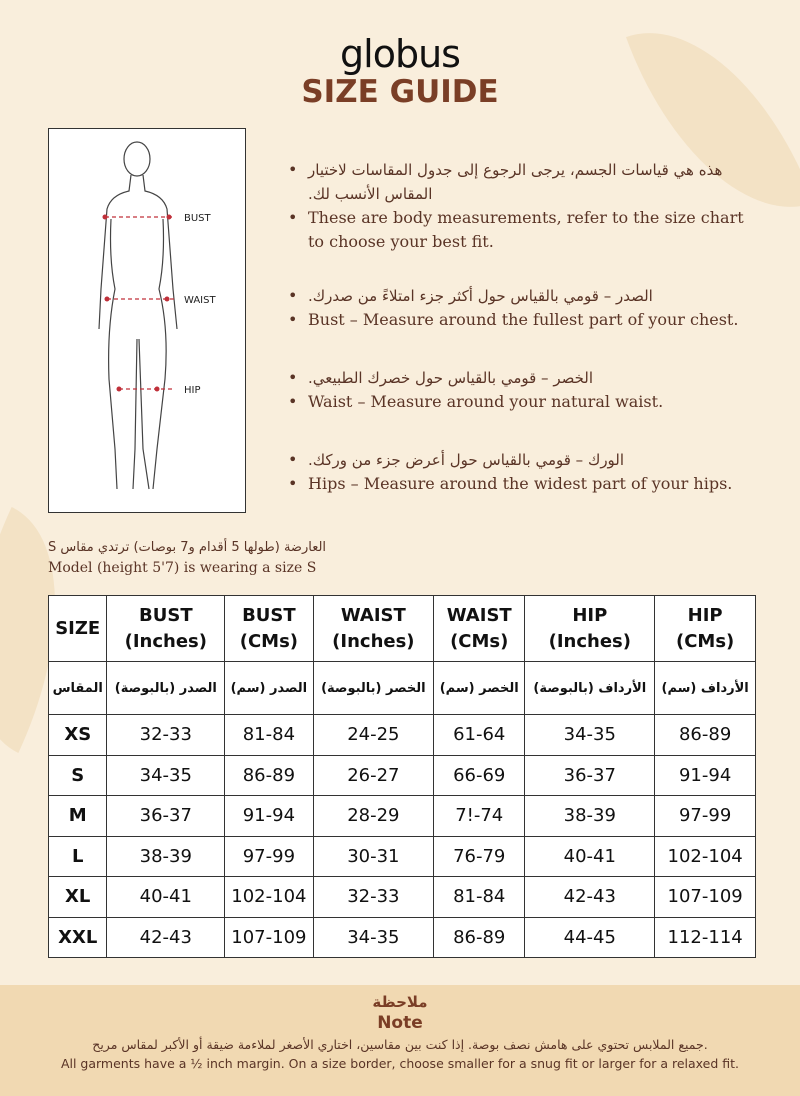 This screenshot has height=1096, width=800. Describe the element at coordinates (479, 856) in the screenshot. I see `measurement-cell: 76-79` at that location.